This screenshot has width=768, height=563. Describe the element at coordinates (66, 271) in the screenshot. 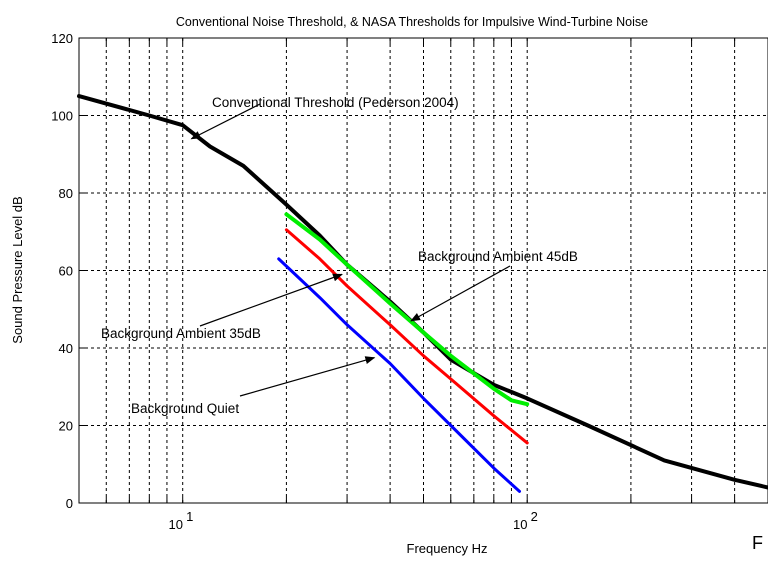

I see `y-tick-label: 60` at that location.